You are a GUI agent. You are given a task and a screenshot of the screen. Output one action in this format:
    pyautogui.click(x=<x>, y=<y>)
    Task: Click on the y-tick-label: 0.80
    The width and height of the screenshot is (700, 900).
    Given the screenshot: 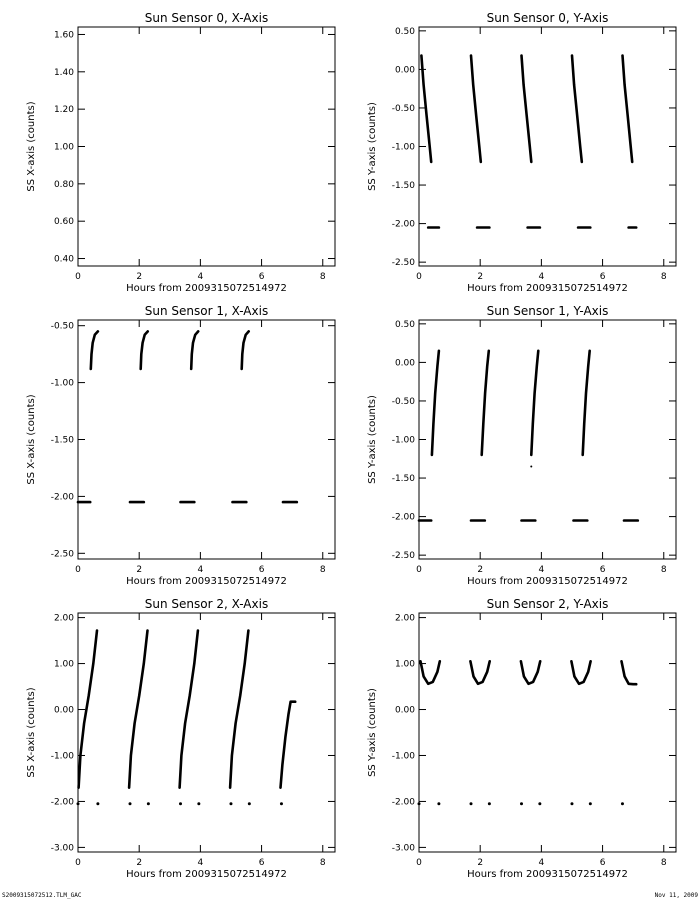 What is the action you would take?
    pyautogui.click(x=64, y=185)
    